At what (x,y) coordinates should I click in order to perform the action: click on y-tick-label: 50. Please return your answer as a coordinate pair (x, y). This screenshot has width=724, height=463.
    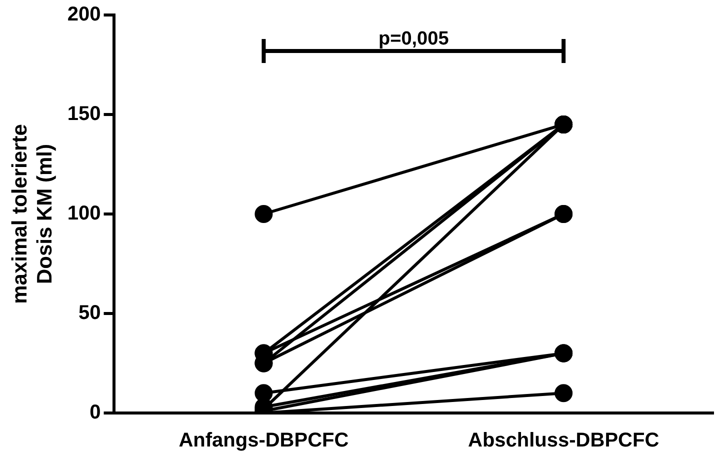
    Looking at the image, I should click on (89, 313).